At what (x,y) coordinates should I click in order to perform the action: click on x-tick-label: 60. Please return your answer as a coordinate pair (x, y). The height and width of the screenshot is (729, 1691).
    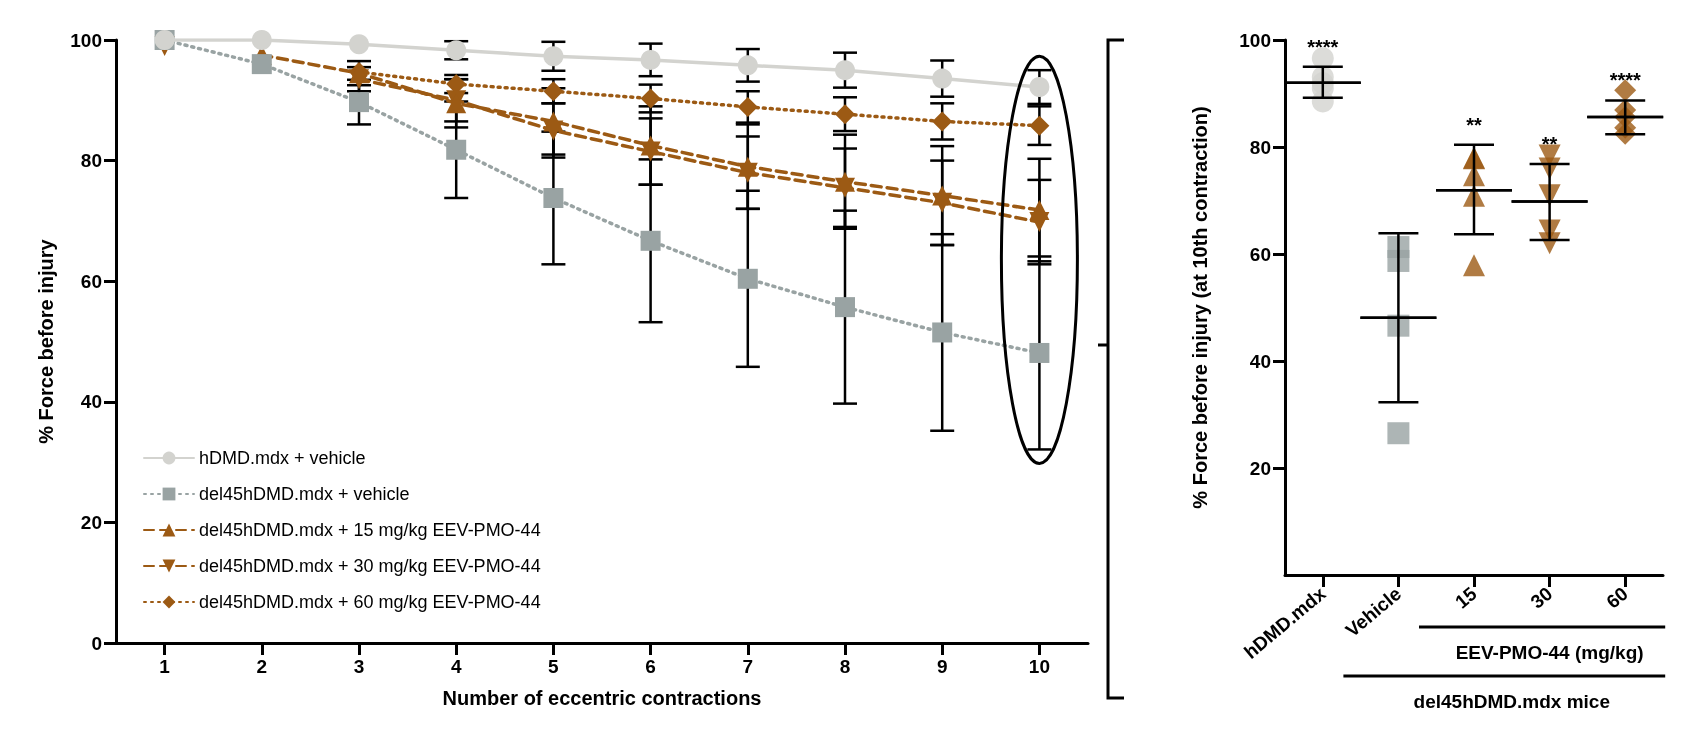
    Looking at the image, I should click on (1617, 597).